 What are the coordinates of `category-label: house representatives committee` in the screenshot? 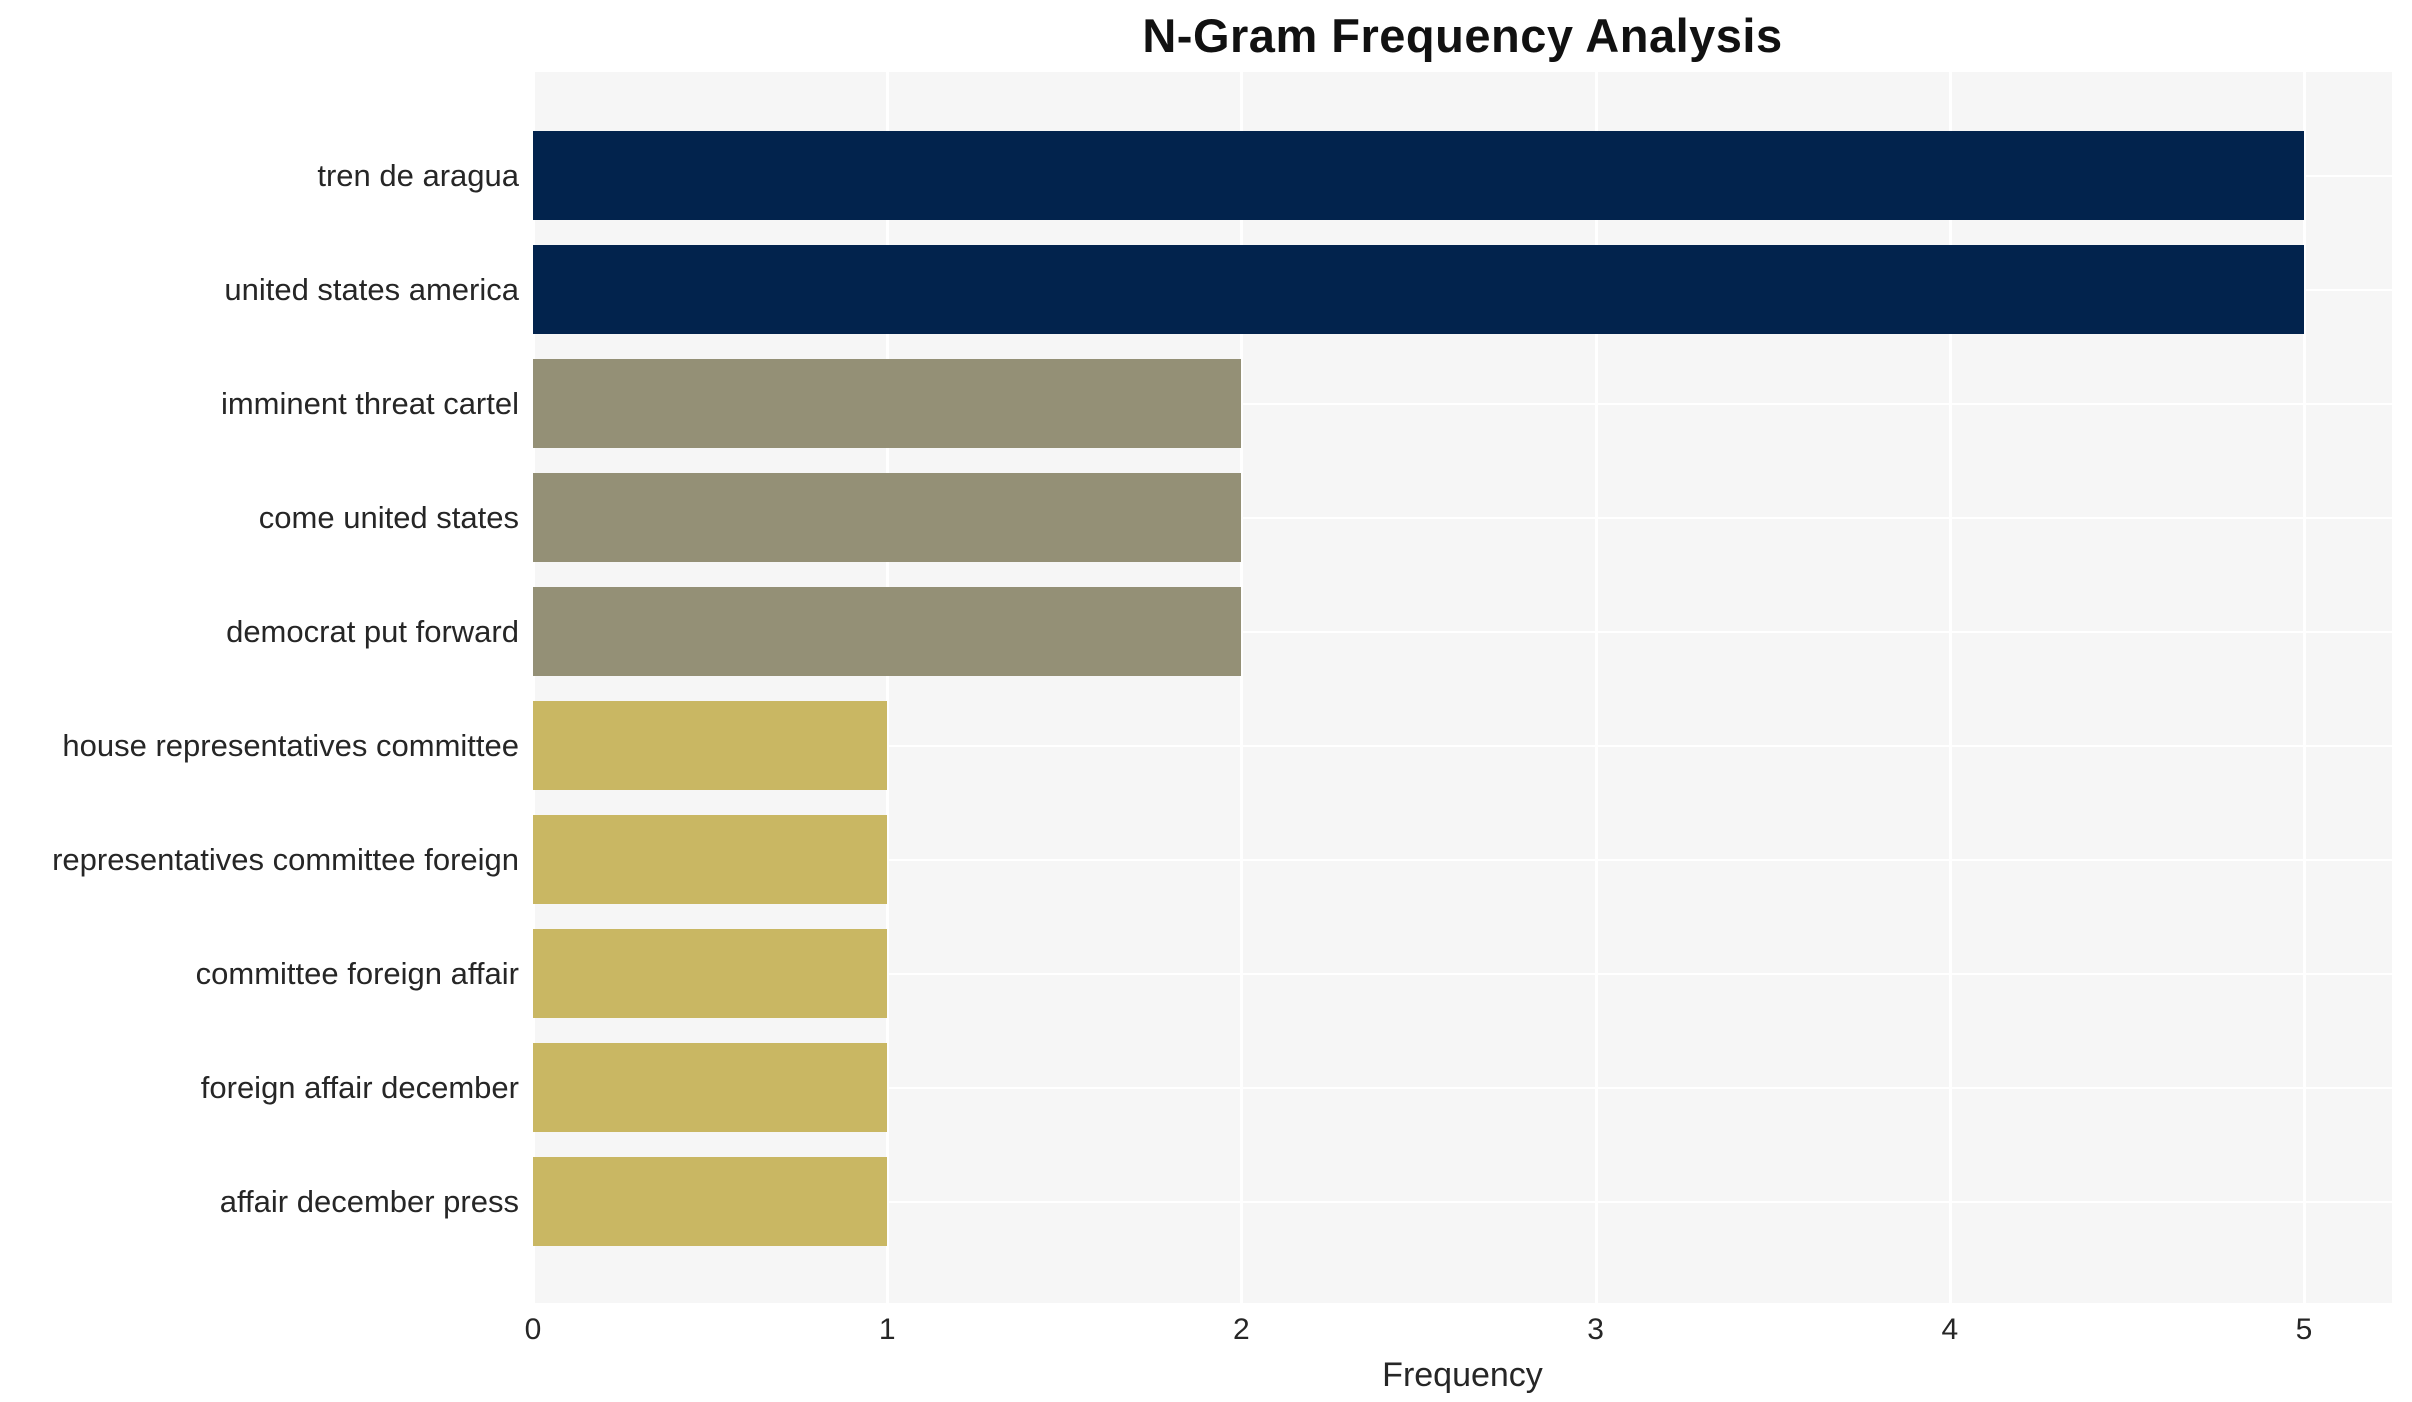 It's located at (290, 745).